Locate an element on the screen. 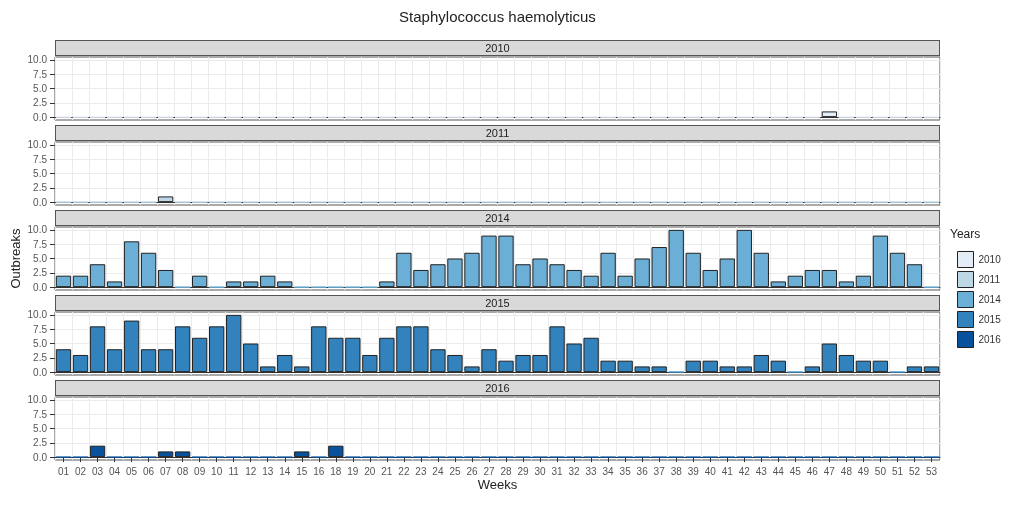 This screenshot has width=1010, height=510. chart-subtitle: 2016 is located at coordinates (497, 388).